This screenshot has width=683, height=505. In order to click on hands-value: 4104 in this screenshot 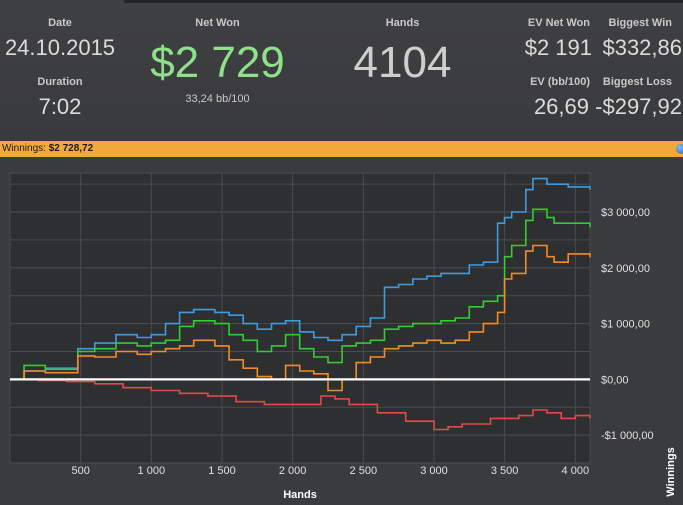, I will do `click(402, 62)`.